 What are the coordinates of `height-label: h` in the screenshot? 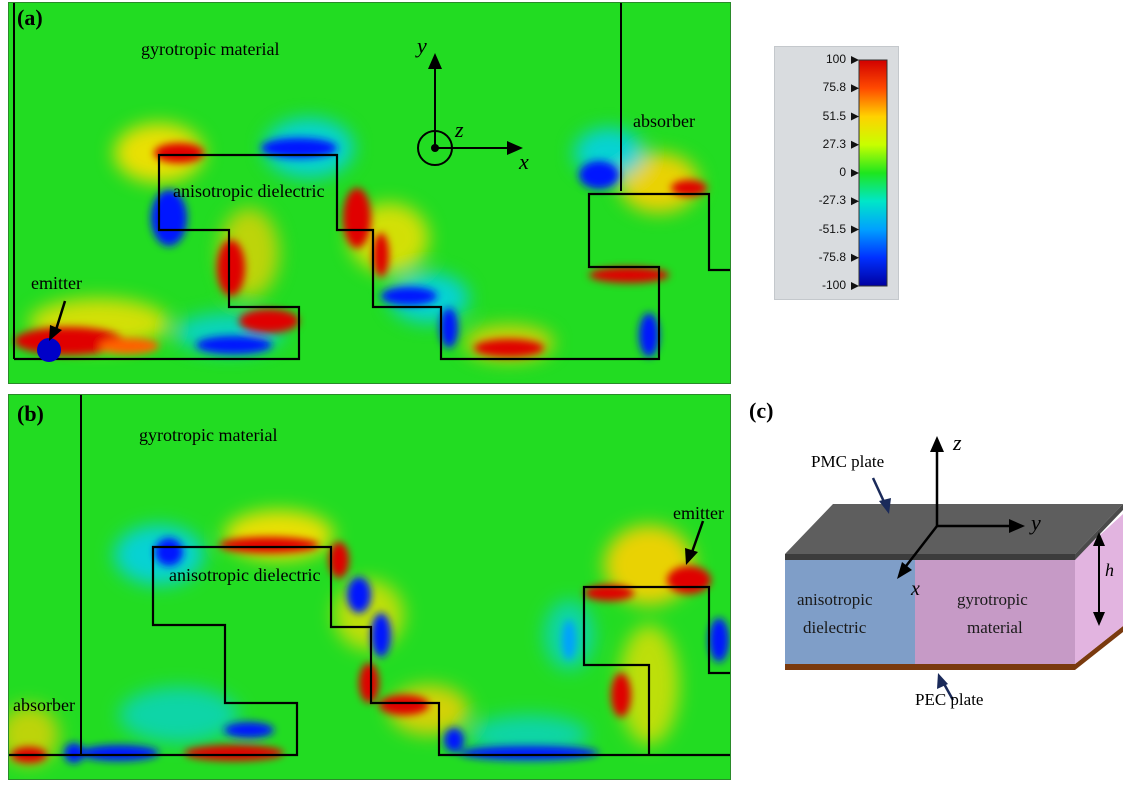 It's located at (1109, 570).